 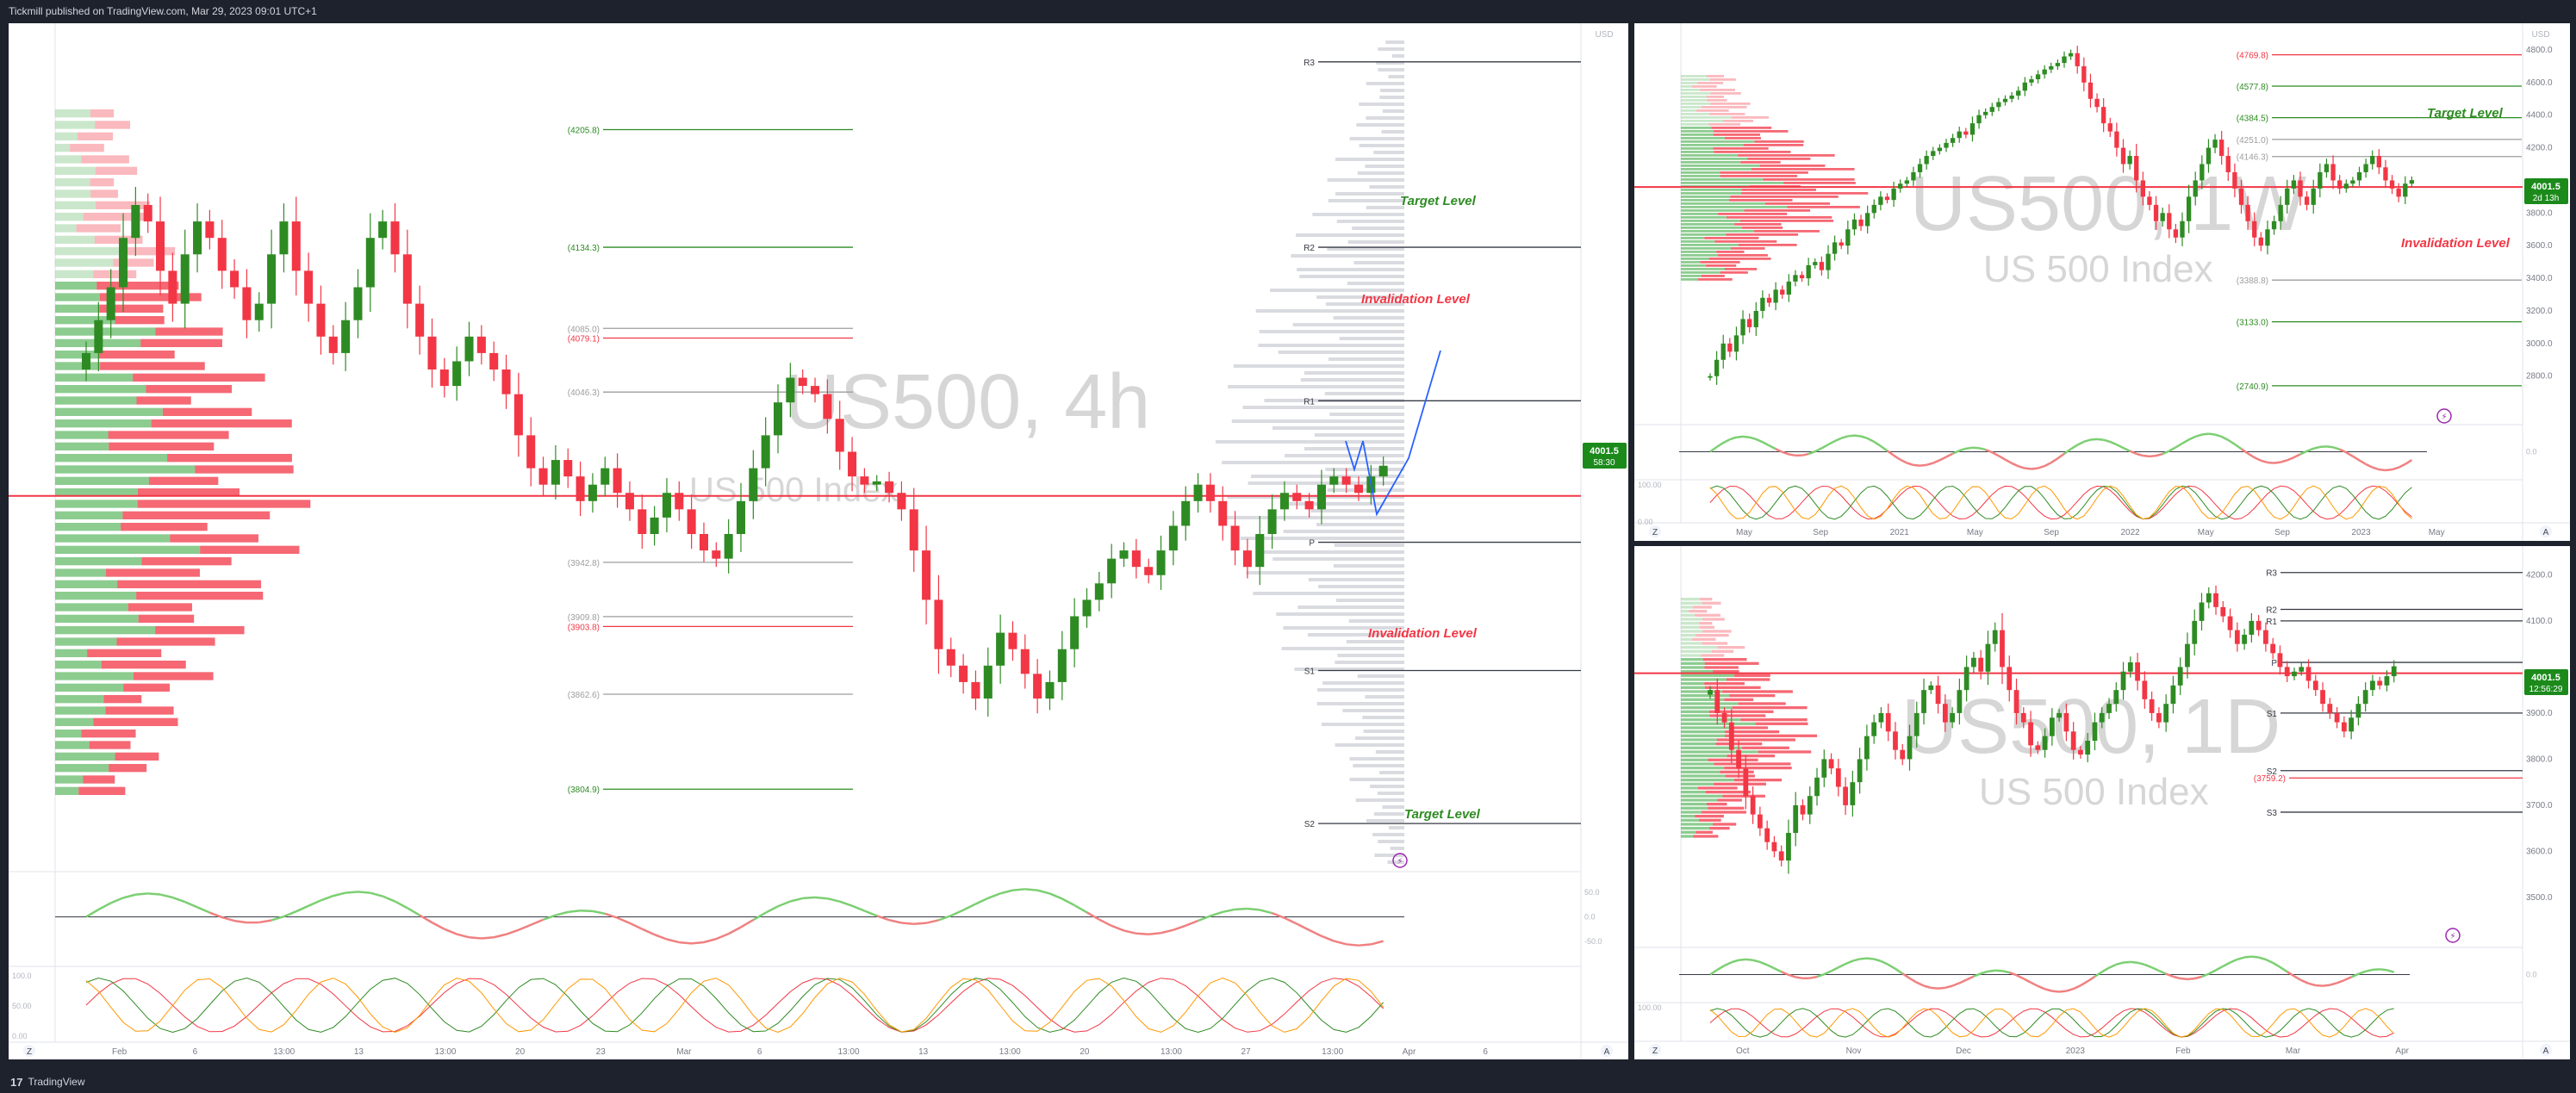 I want to click on time-axis-tick: Apr, so click(x=2402, y=1051).